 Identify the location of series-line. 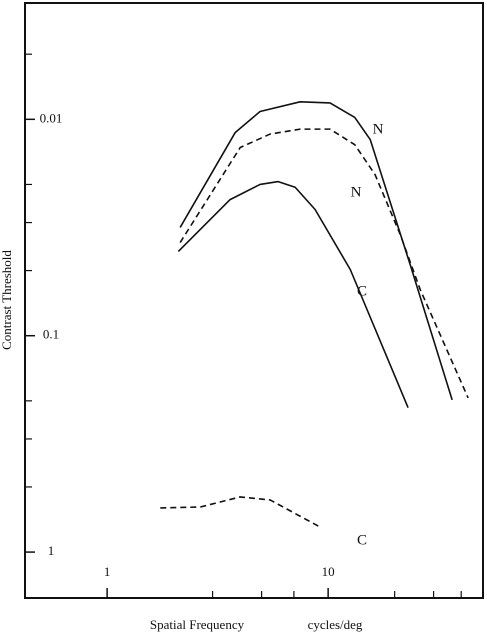
(240, 512).